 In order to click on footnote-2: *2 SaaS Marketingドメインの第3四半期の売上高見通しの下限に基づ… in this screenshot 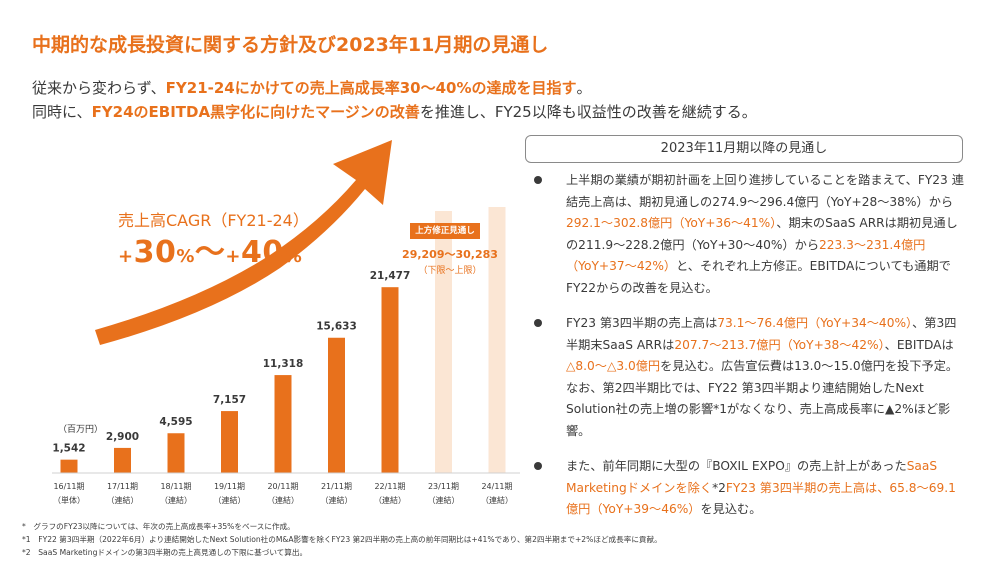, I will do `click(165, 552)`.